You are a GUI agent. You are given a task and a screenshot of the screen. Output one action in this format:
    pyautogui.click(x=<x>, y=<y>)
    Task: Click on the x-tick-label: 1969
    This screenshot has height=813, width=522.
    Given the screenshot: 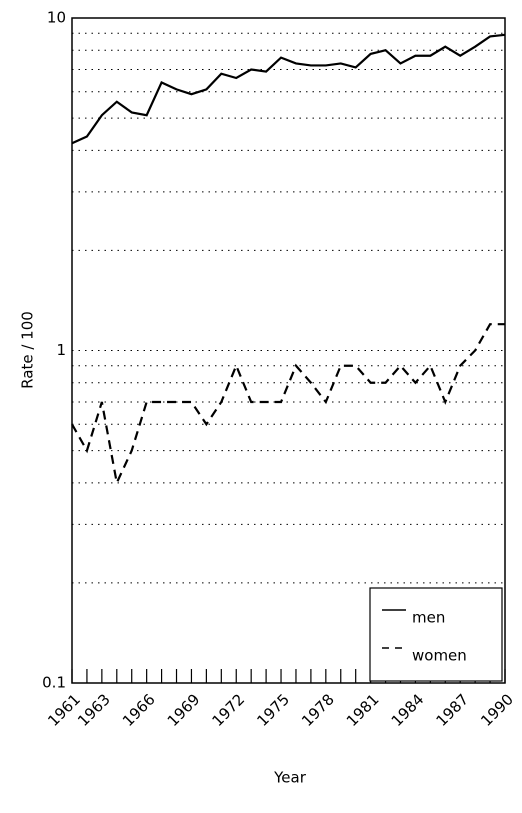 What is the action you would take?
    pyautogui.click(x=184, y=710)
    